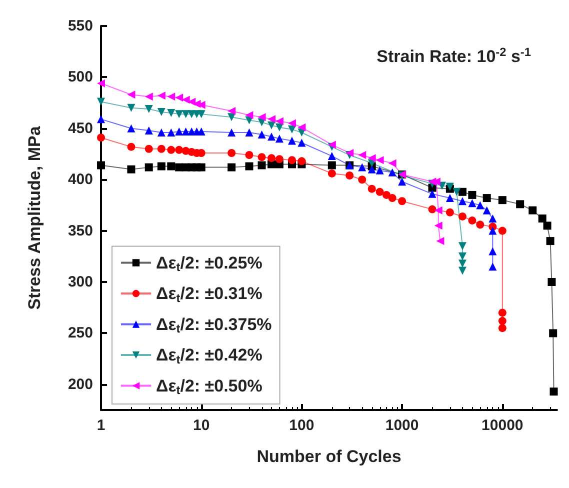 This screenshot has height=488, width=569. I want to click on x-tick-label: 1, so click(101, 425).